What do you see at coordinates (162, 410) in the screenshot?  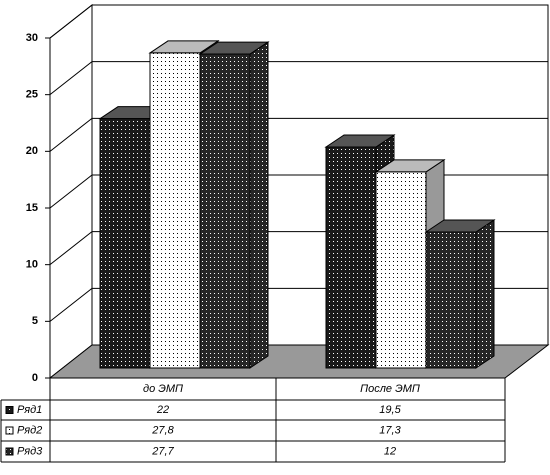 I see `table-value: 22` at bounding box center [162, 410].